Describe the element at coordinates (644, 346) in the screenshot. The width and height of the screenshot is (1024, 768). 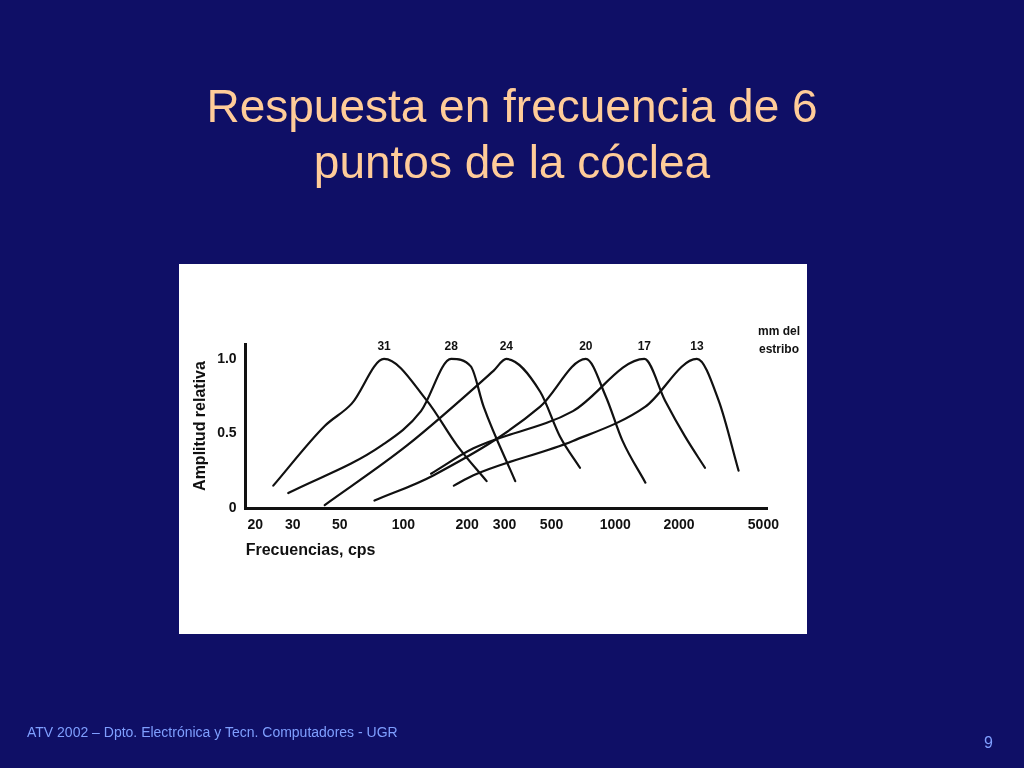
I see `series-label: 17` at that location.